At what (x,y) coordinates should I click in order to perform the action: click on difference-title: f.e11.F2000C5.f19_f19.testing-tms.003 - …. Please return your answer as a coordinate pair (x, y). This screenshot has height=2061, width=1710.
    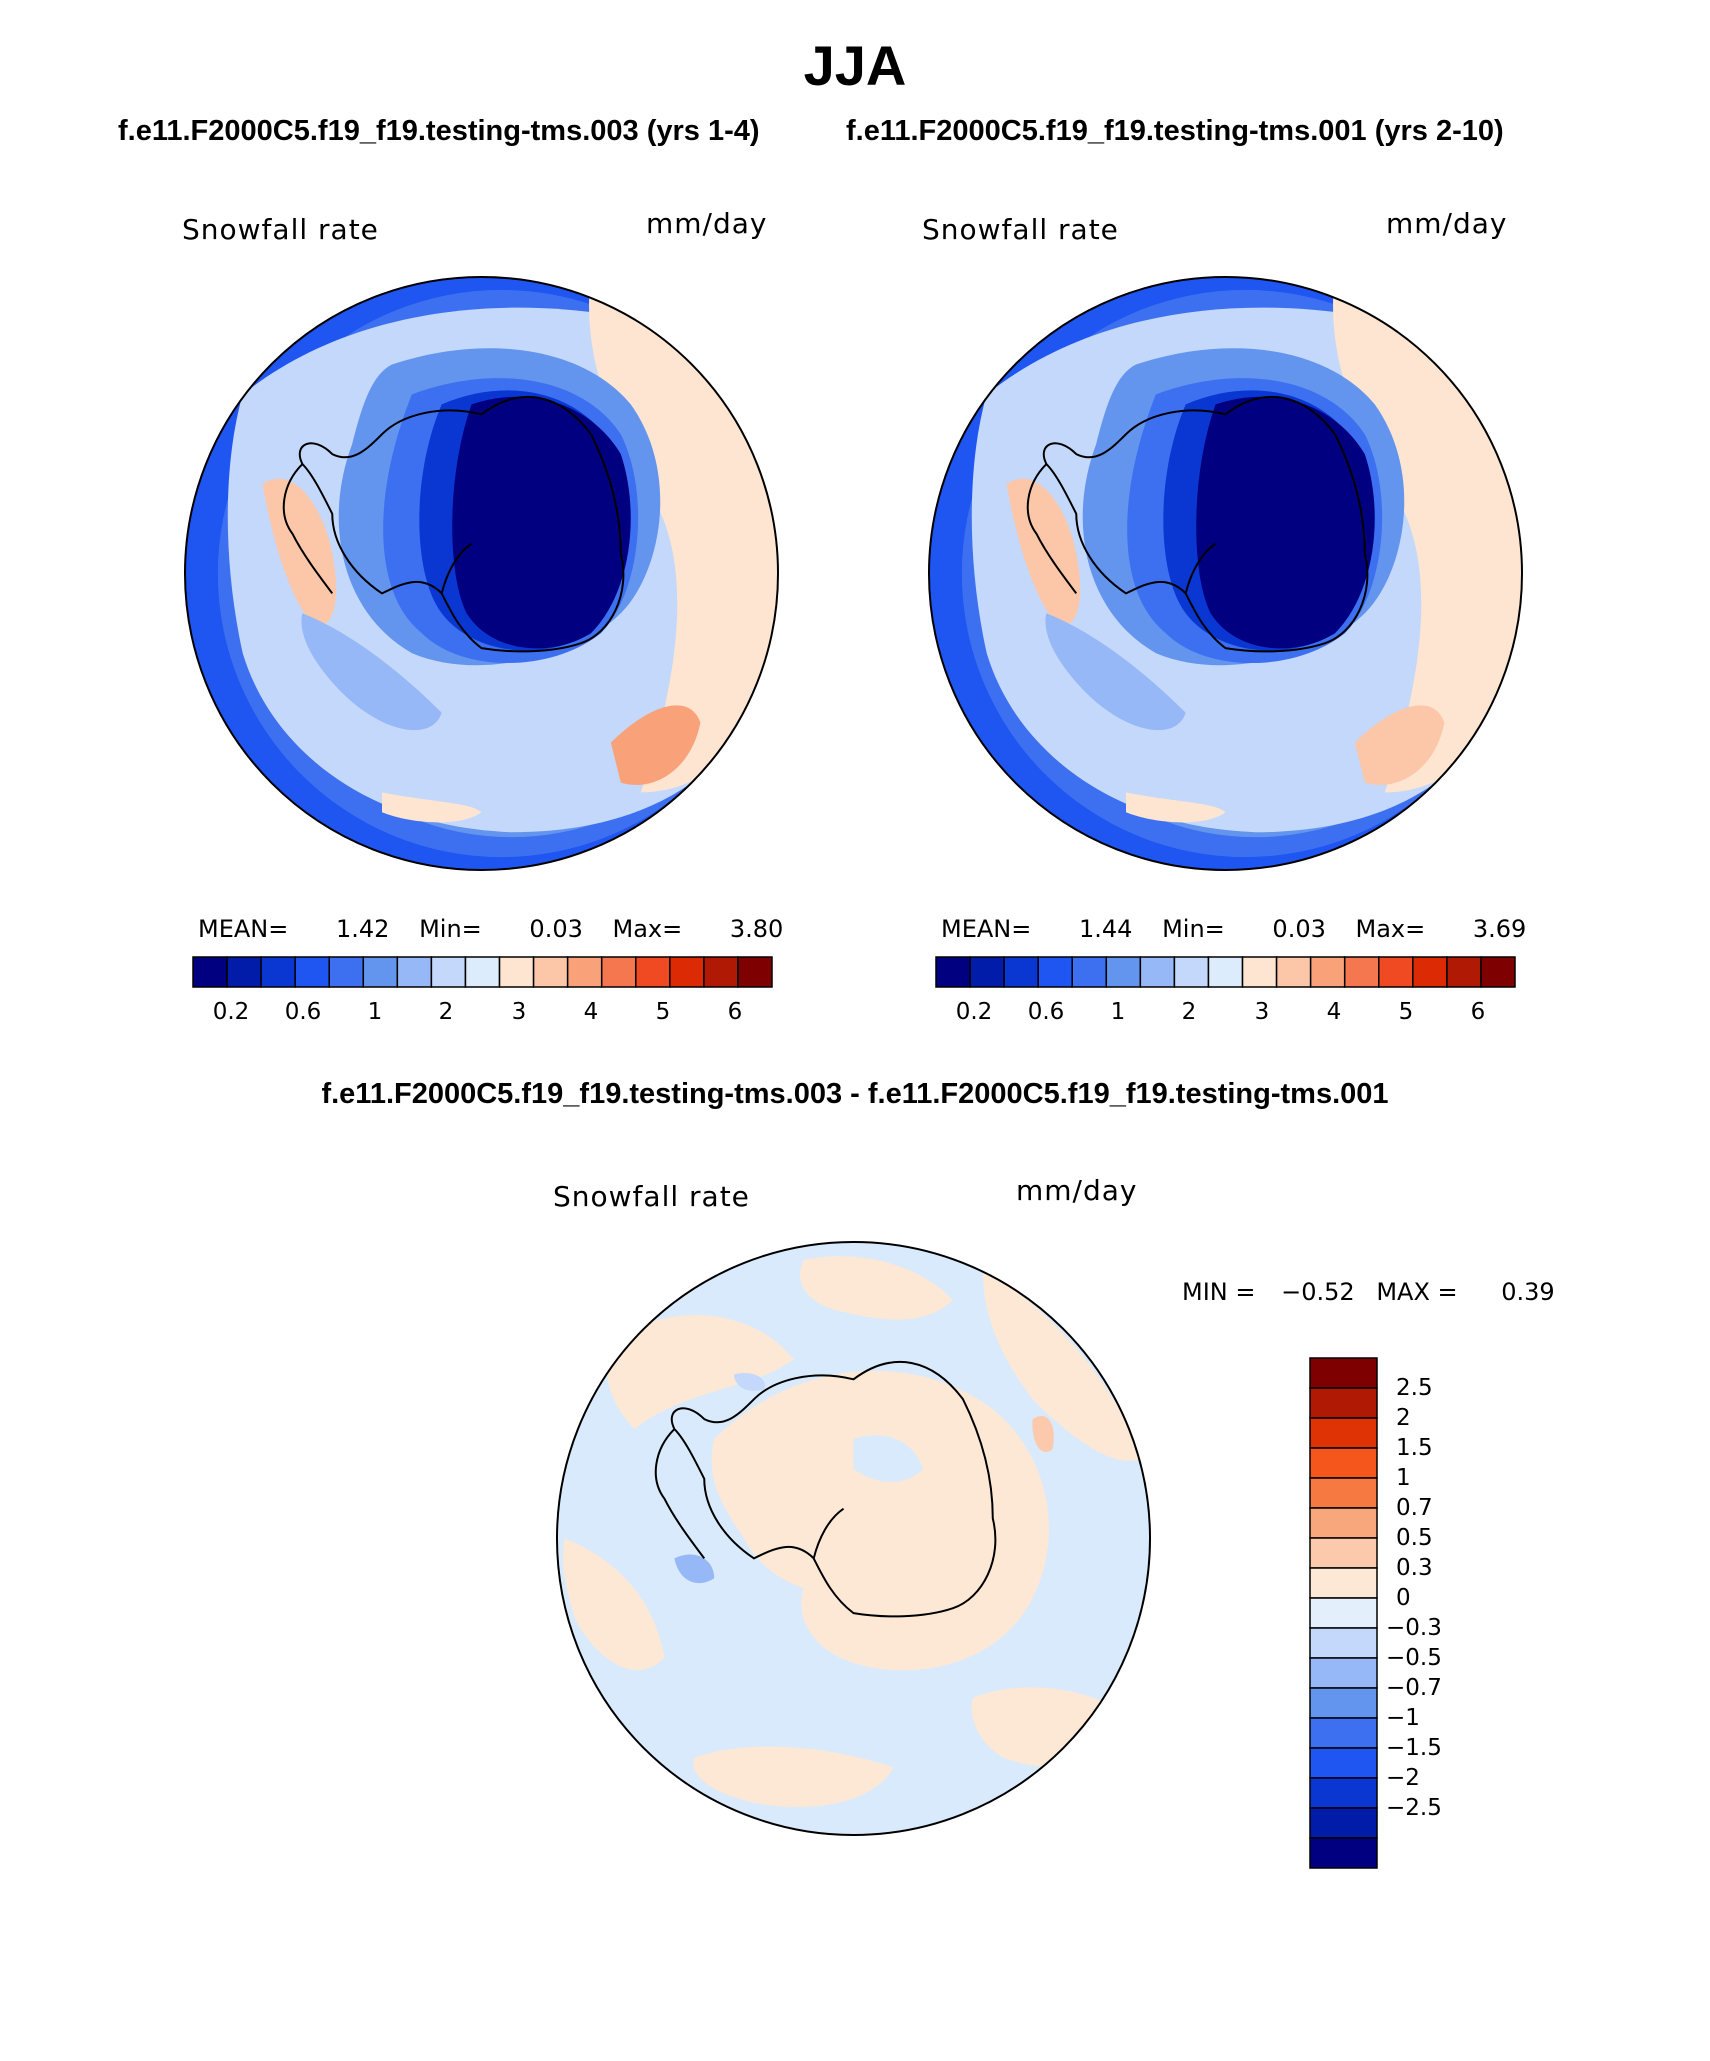
    Looking at the image, I should click on (855, 1094).